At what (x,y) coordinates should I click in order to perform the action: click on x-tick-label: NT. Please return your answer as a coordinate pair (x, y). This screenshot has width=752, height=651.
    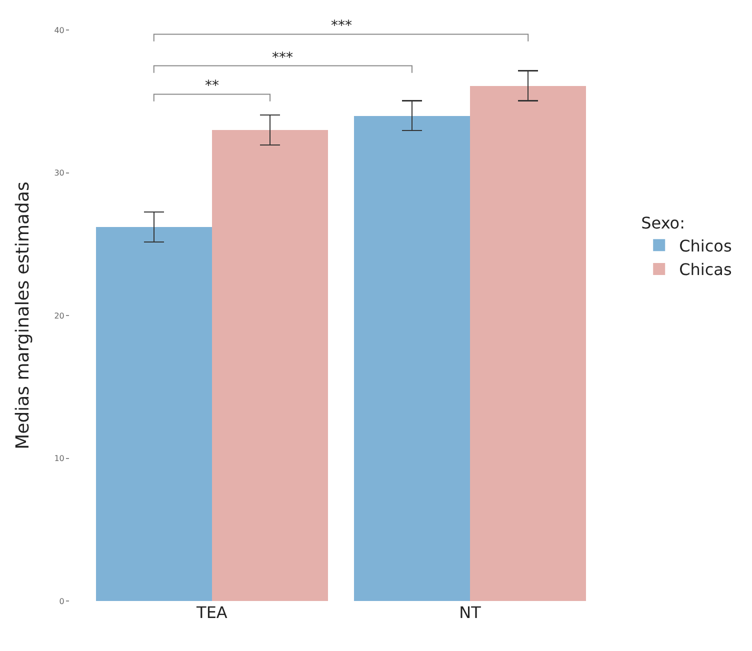
    Looking at the image, I should click on (470, 612).